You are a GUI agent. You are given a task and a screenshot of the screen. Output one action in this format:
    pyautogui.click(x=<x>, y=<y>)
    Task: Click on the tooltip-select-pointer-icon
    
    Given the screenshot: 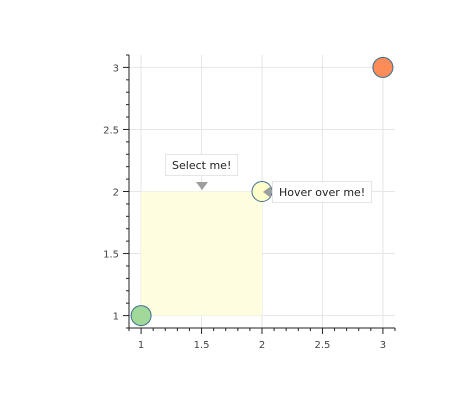 What is the action you would take?
    pyautogui.click(x=201, y=185)
    